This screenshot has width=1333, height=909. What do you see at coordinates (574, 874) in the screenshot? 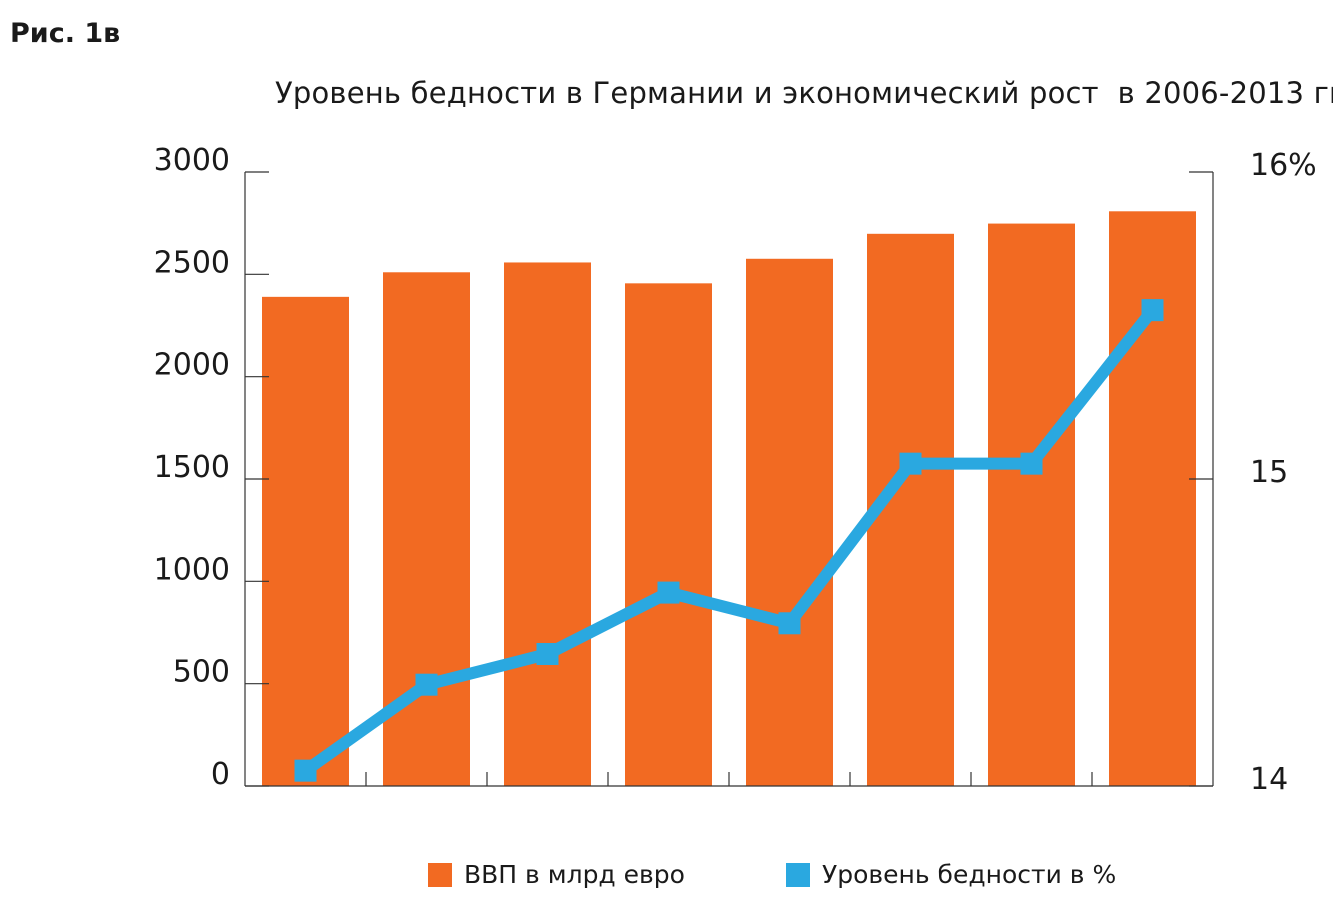
I see `legend-label-gdp: ВВП в млрд евро` at bounding box center [574, 874].